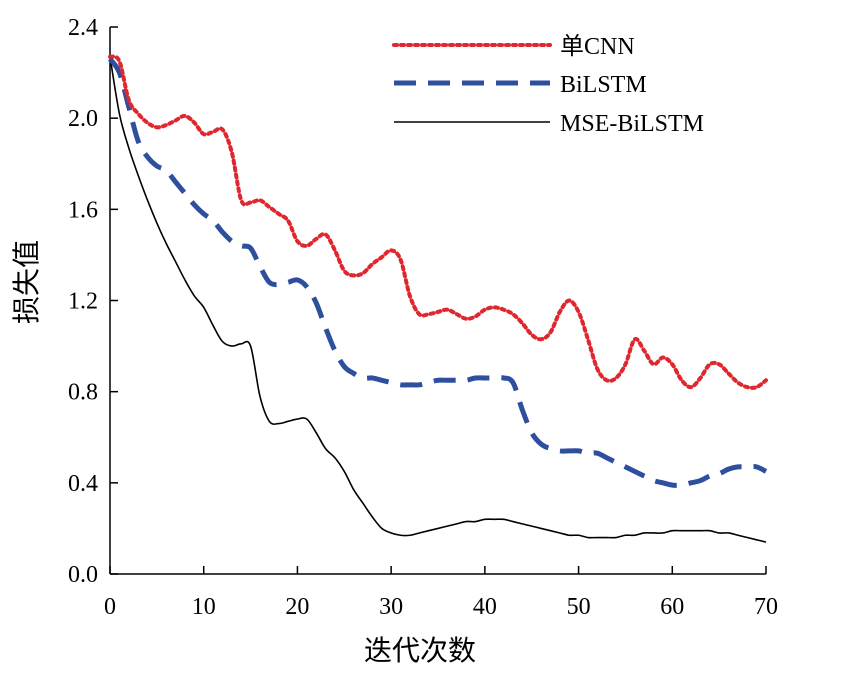 The height and width of the screenshot is (680, 844). I want to click on legend-label: MSE-BiLSTM, so click(632, 124).